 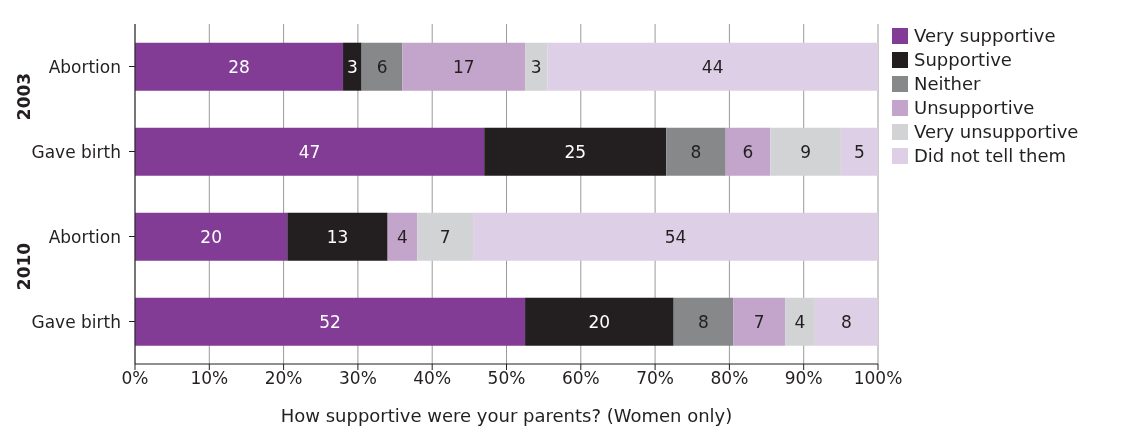 I want to click on legend-label: Neither, so click(x=947, y=84).